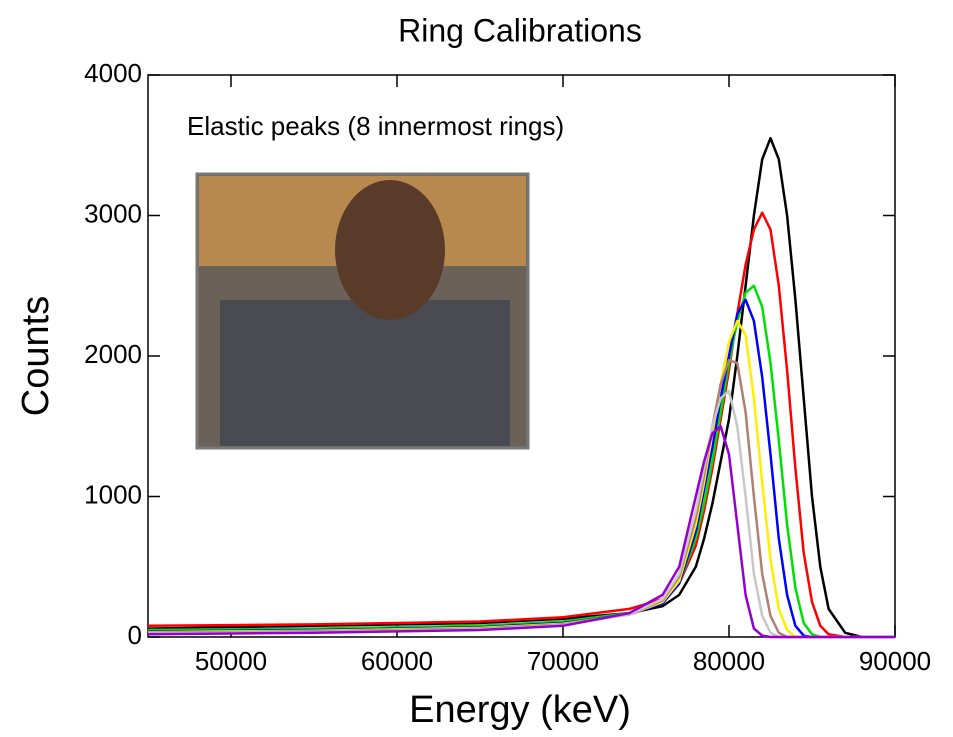 This screenshot has height=737, width=953. What do you see at coordinates (397, 661) in the screenshot?
I see `x-tick-label: 60000` at bounding box center [397, 661].